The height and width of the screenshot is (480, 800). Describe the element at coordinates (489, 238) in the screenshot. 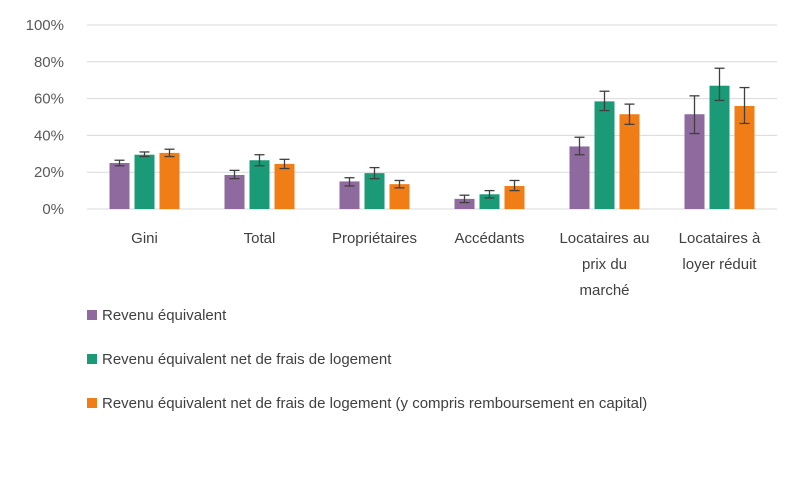

I see `category-label: Accédants` at that location.